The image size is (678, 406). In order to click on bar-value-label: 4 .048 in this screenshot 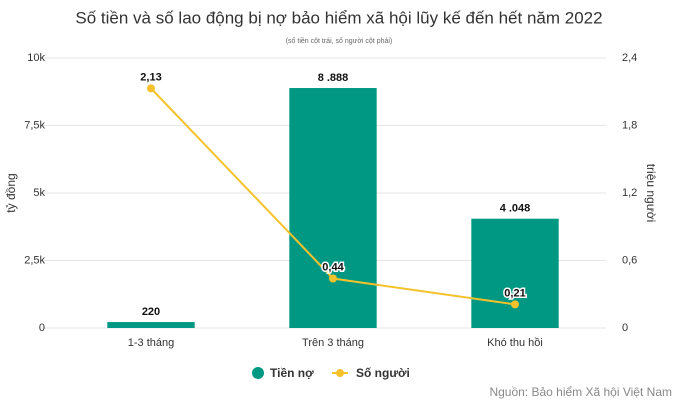, I will do `click(515, 209)`.